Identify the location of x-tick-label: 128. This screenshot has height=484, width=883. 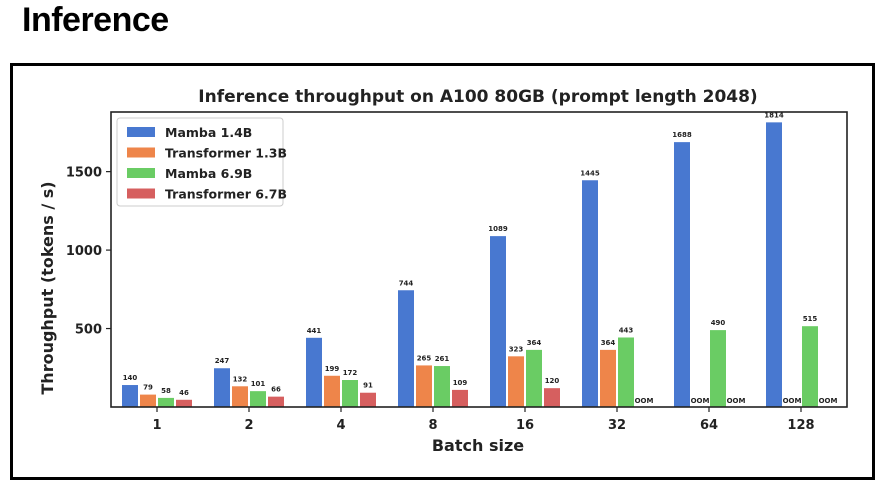
(800, 425).